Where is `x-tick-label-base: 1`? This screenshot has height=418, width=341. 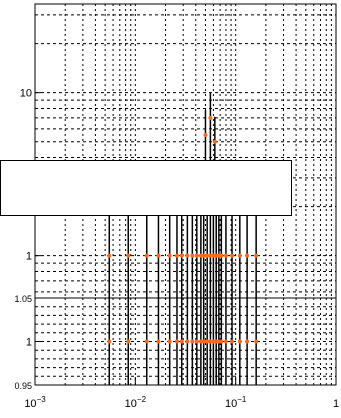
x-tick-label-base: 1 is located at coordinates (336, 404).